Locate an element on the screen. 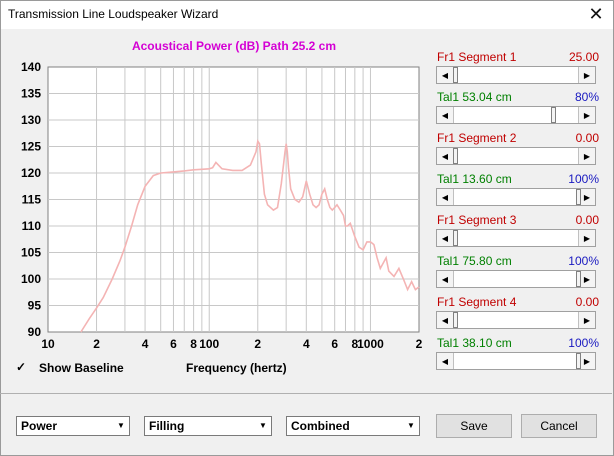 The image size is (614, 456). segment-name: Tal1 75.80 cm is located at coordinates (474, 261).